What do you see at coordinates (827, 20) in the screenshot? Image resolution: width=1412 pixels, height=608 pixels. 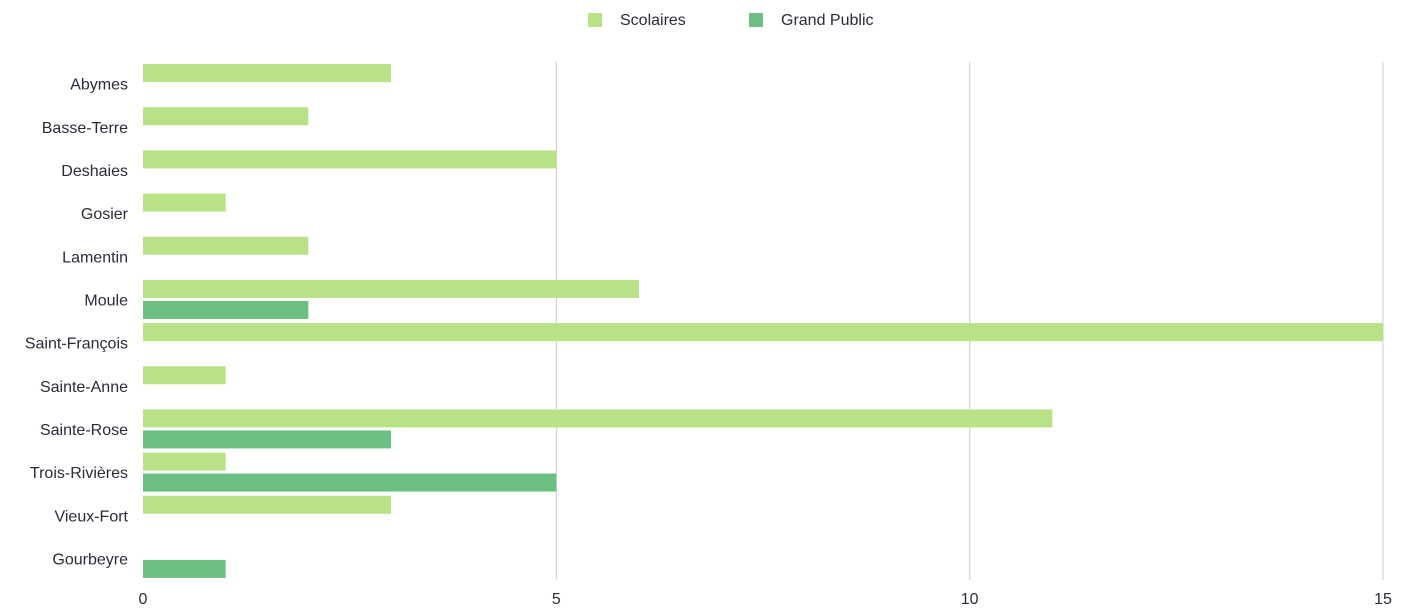 I see `legend-label-grand-public: Grand Public` at bounding box center [827, 20].